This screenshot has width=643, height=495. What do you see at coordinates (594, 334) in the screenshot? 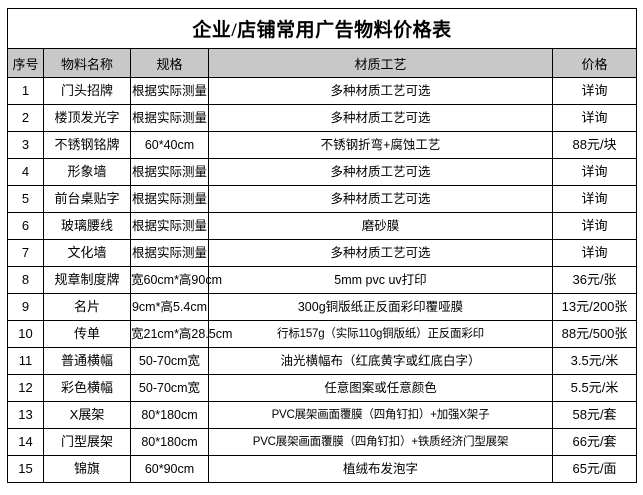
I see `cell-price: 88元/500张` at bounding box center [594, 334].